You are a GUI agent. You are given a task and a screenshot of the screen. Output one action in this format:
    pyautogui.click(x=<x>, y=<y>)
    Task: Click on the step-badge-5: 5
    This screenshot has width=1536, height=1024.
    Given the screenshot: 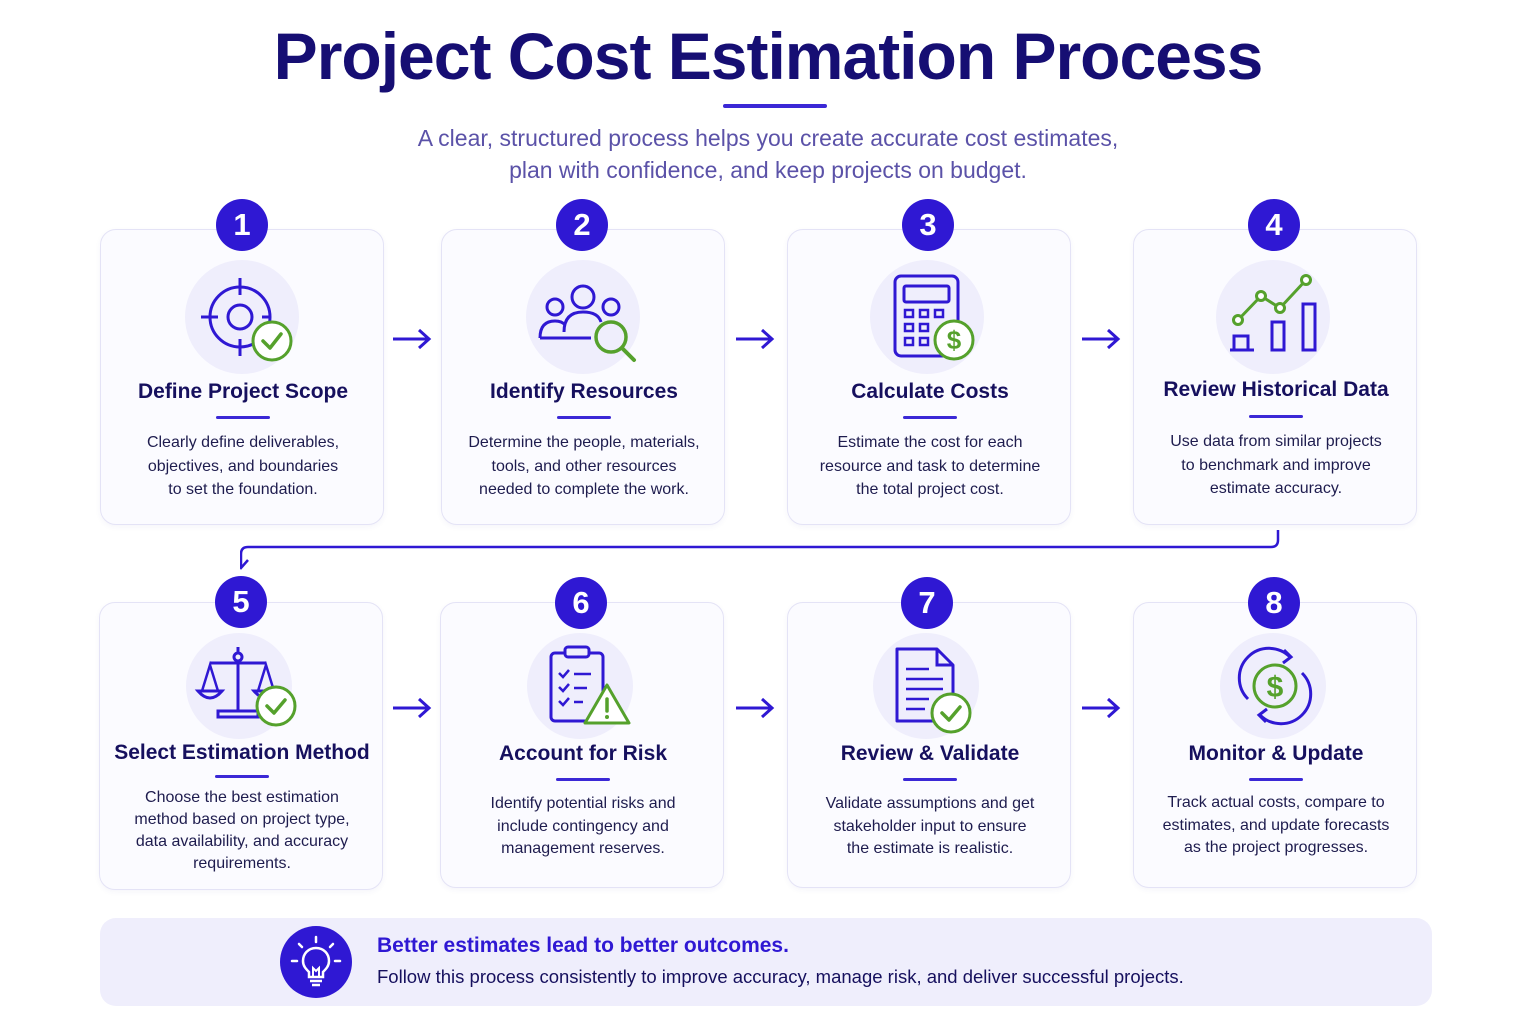 What is the action you would take?
    pyautogui.click(x=241, y=602)
    